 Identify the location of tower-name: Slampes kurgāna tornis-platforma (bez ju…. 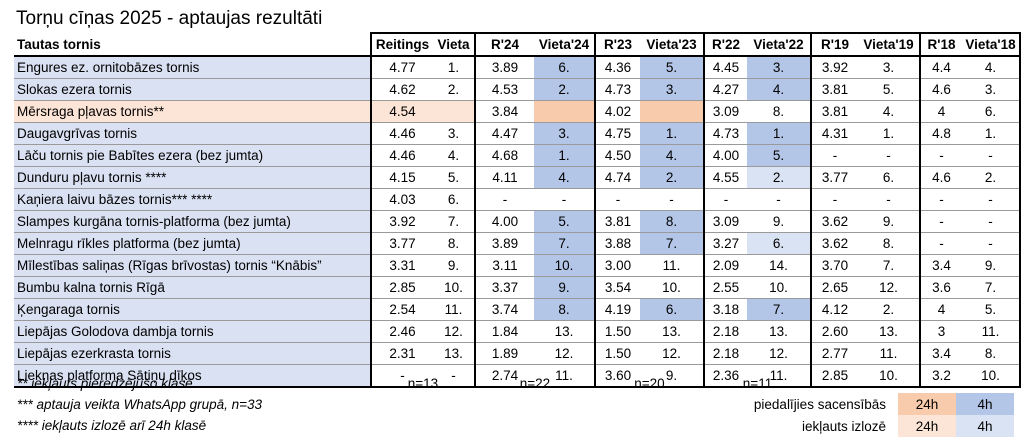
(192, 221).